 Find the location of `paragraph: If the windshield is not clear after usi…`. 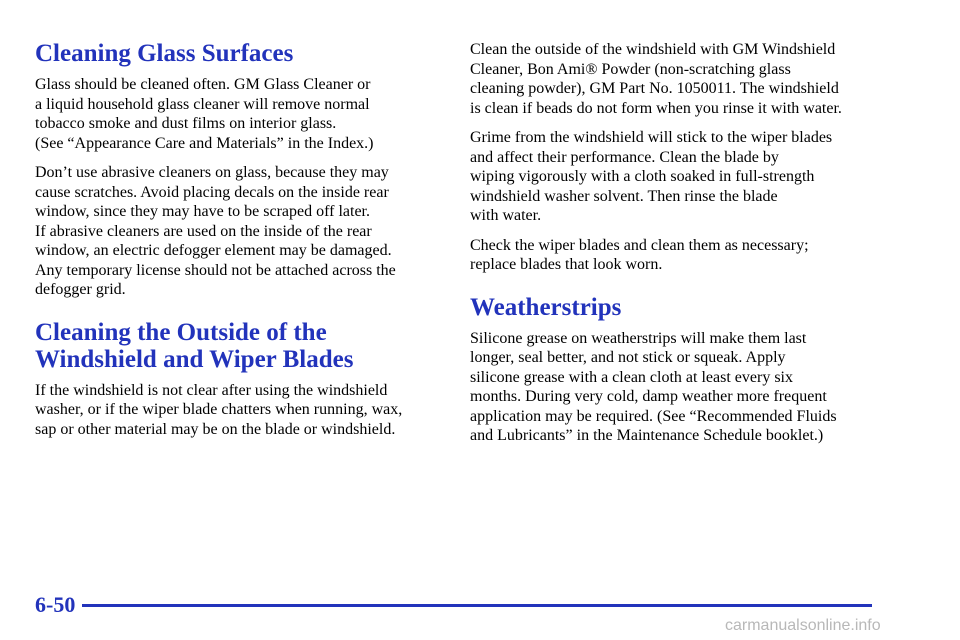

paragraph: If the windshield is not clear after usi… is located at coordinates (245, 410).